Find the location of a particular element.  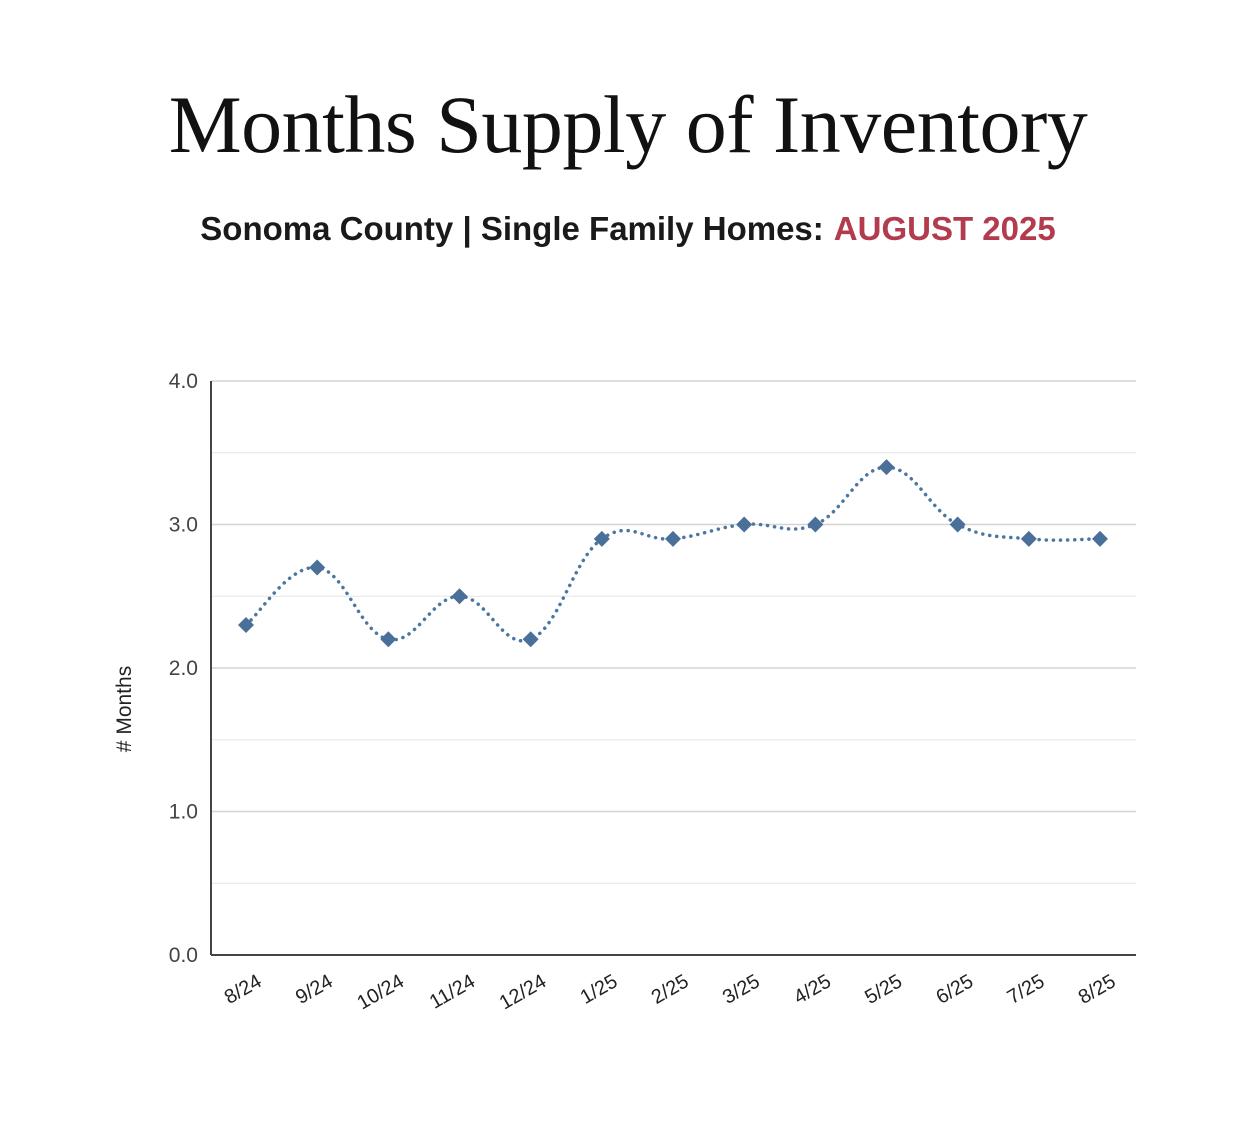

y-tick-label: 4.0 is located at coordinates (183, 381).